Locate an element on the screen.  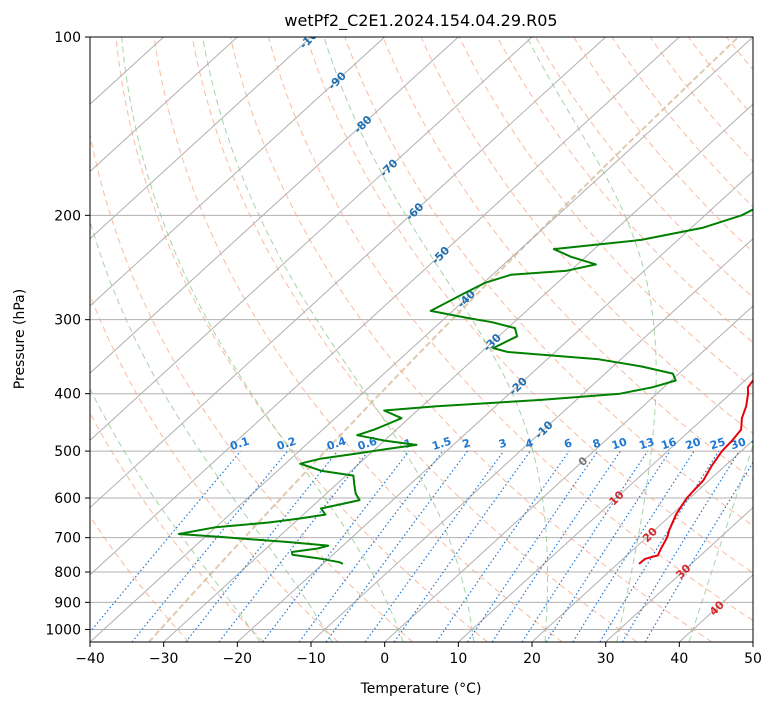
y-axis-ticks: 100 200 300 400 500 600 700 800 900 1000 is located at coordinates (67, 334).